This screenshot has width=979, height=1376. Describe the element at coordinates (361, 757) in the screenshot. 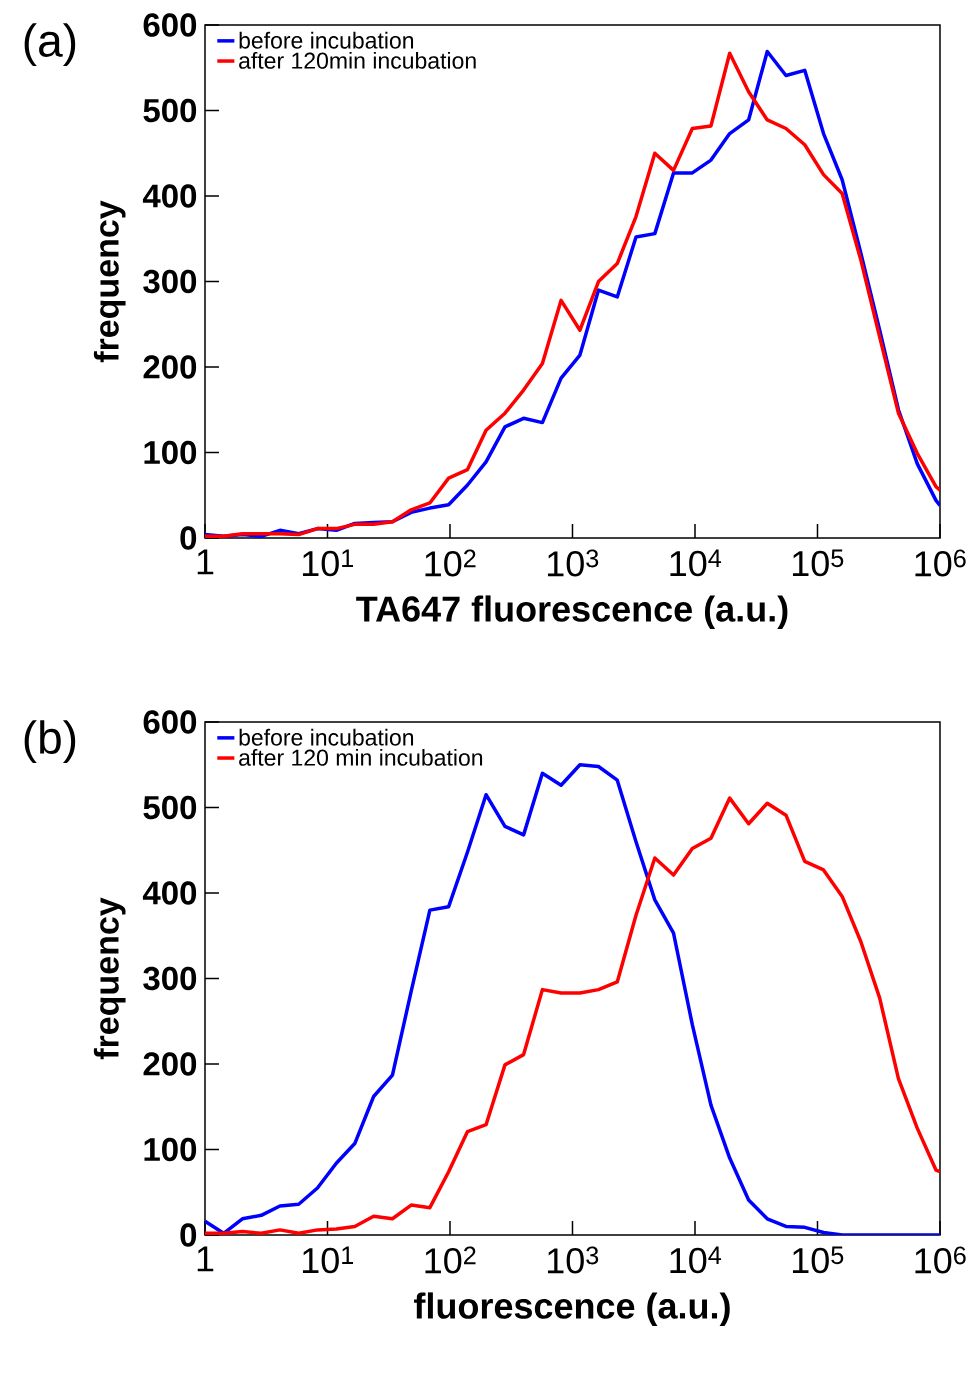

I see `legend-label: after 120 min incubation` at that location.